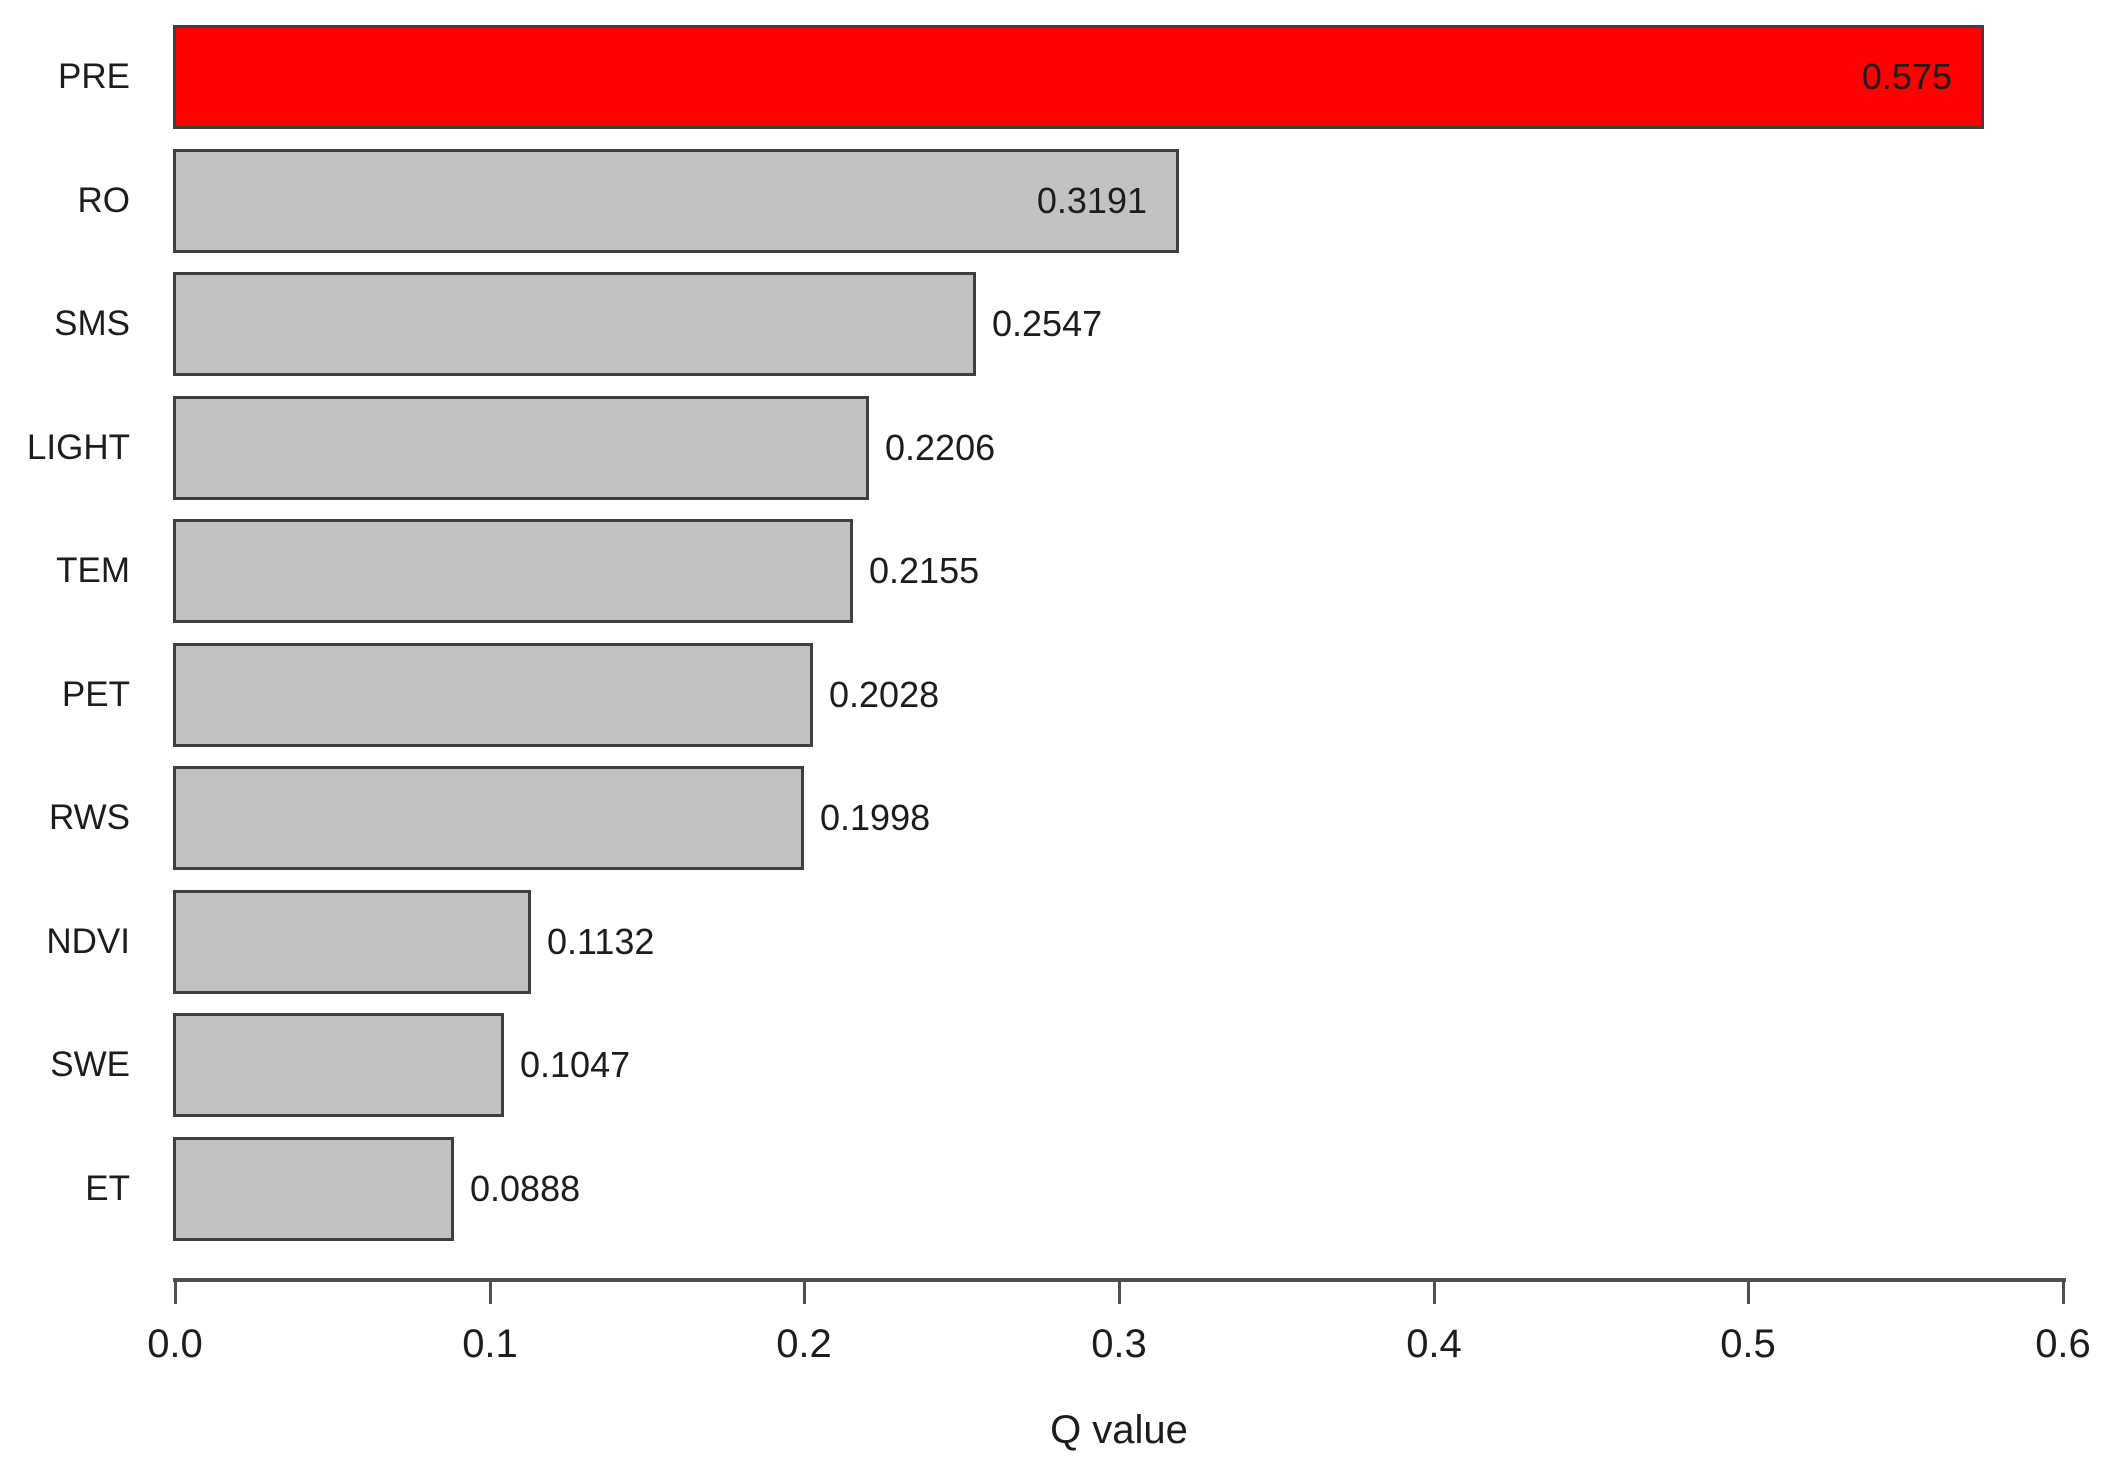  Describe the element at coordinates (575, 1064) in the screenshot. I see `value-label: 0.1047` at that location.